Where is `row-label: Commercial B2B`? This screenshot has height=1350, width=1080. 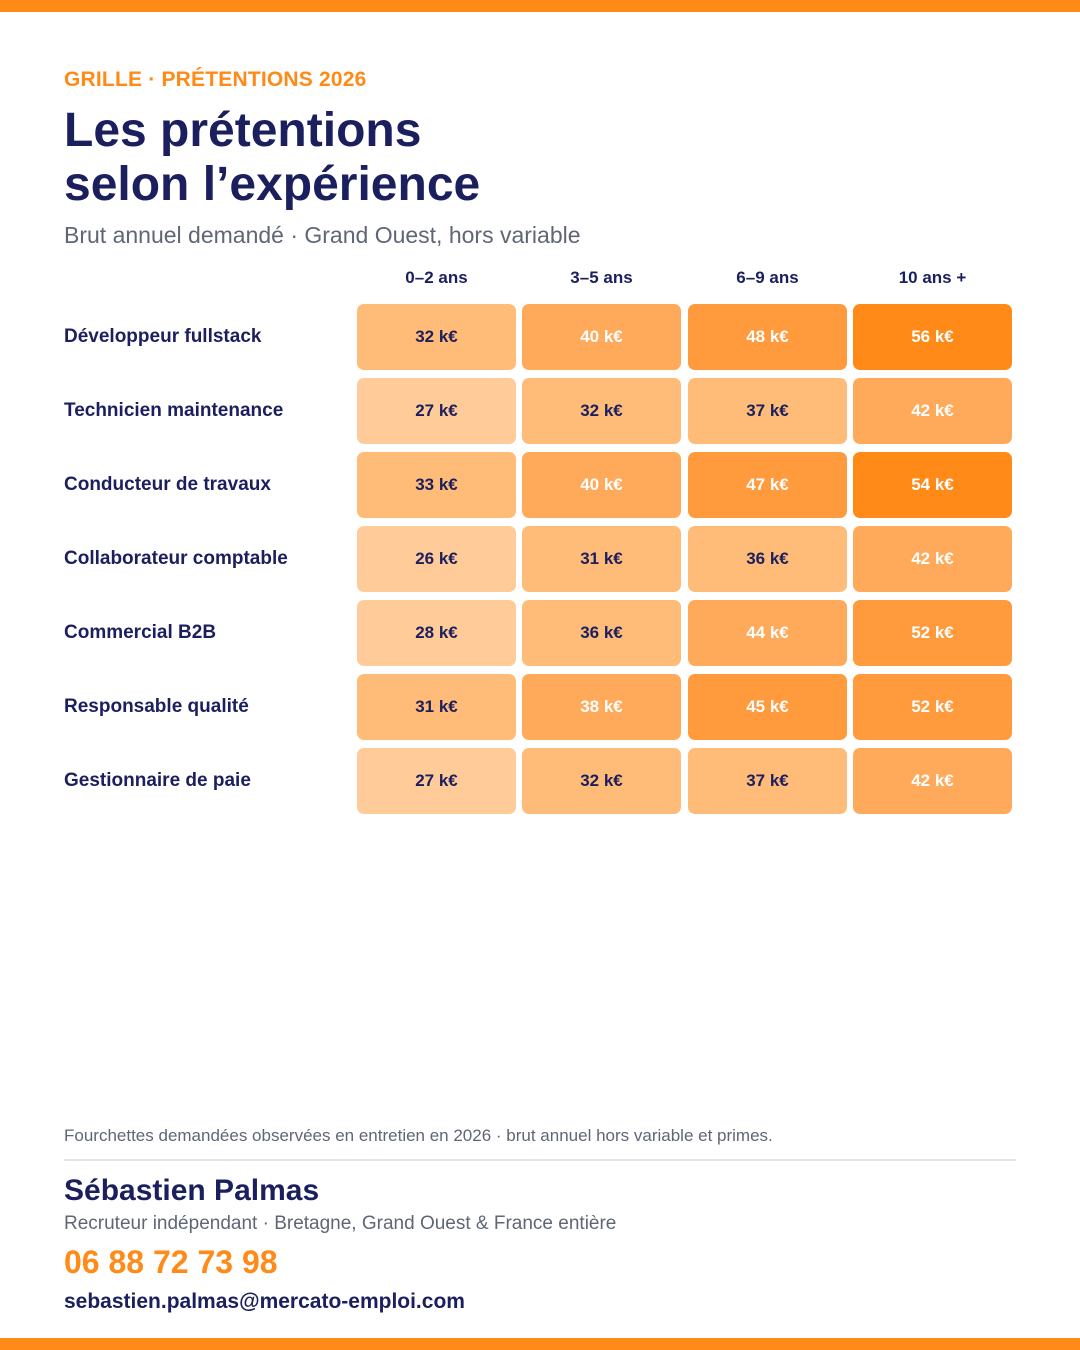 row-label: Commercial B2B is located at coordinates (140, 632).